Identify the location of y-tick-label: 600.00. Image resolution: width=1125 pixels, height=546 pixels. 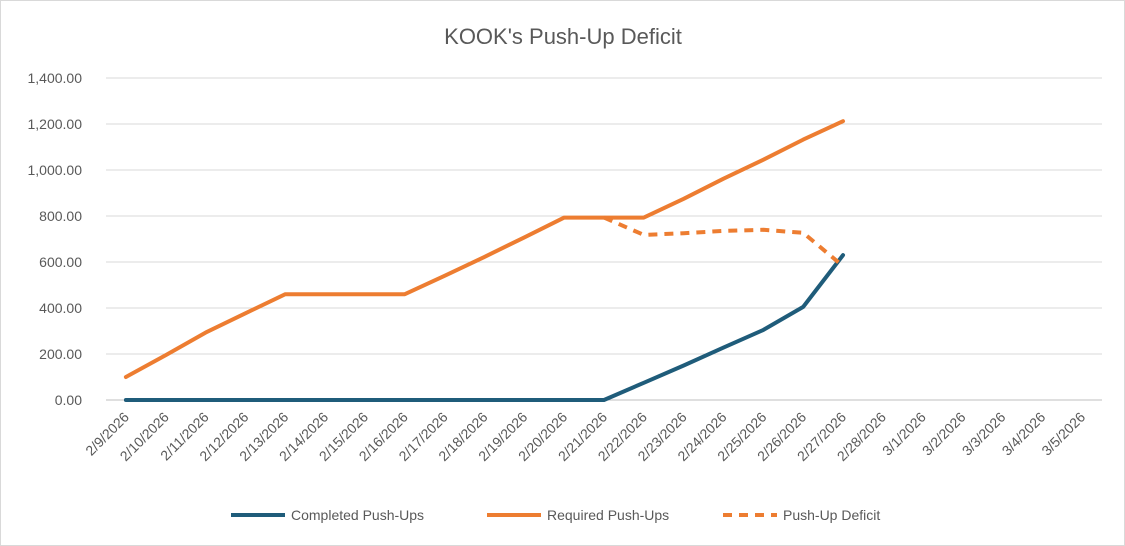
(60, 262).